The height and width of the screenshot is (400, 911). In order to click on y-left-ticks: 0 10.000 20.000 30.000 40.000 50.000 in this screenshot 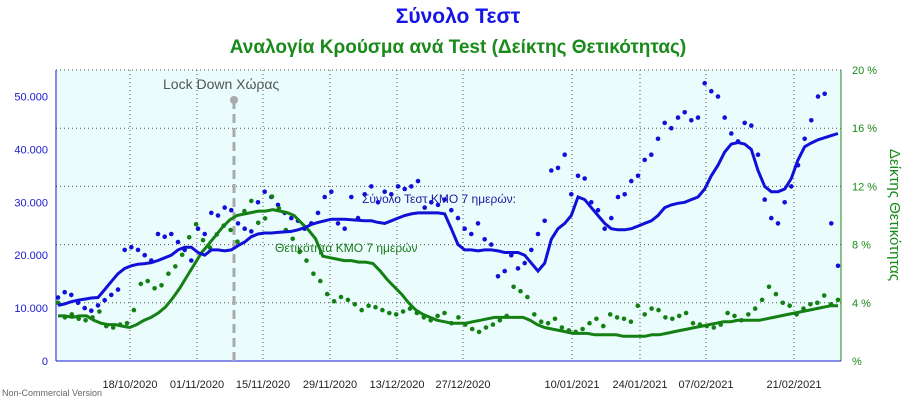, I will do `click(31, 229)`.